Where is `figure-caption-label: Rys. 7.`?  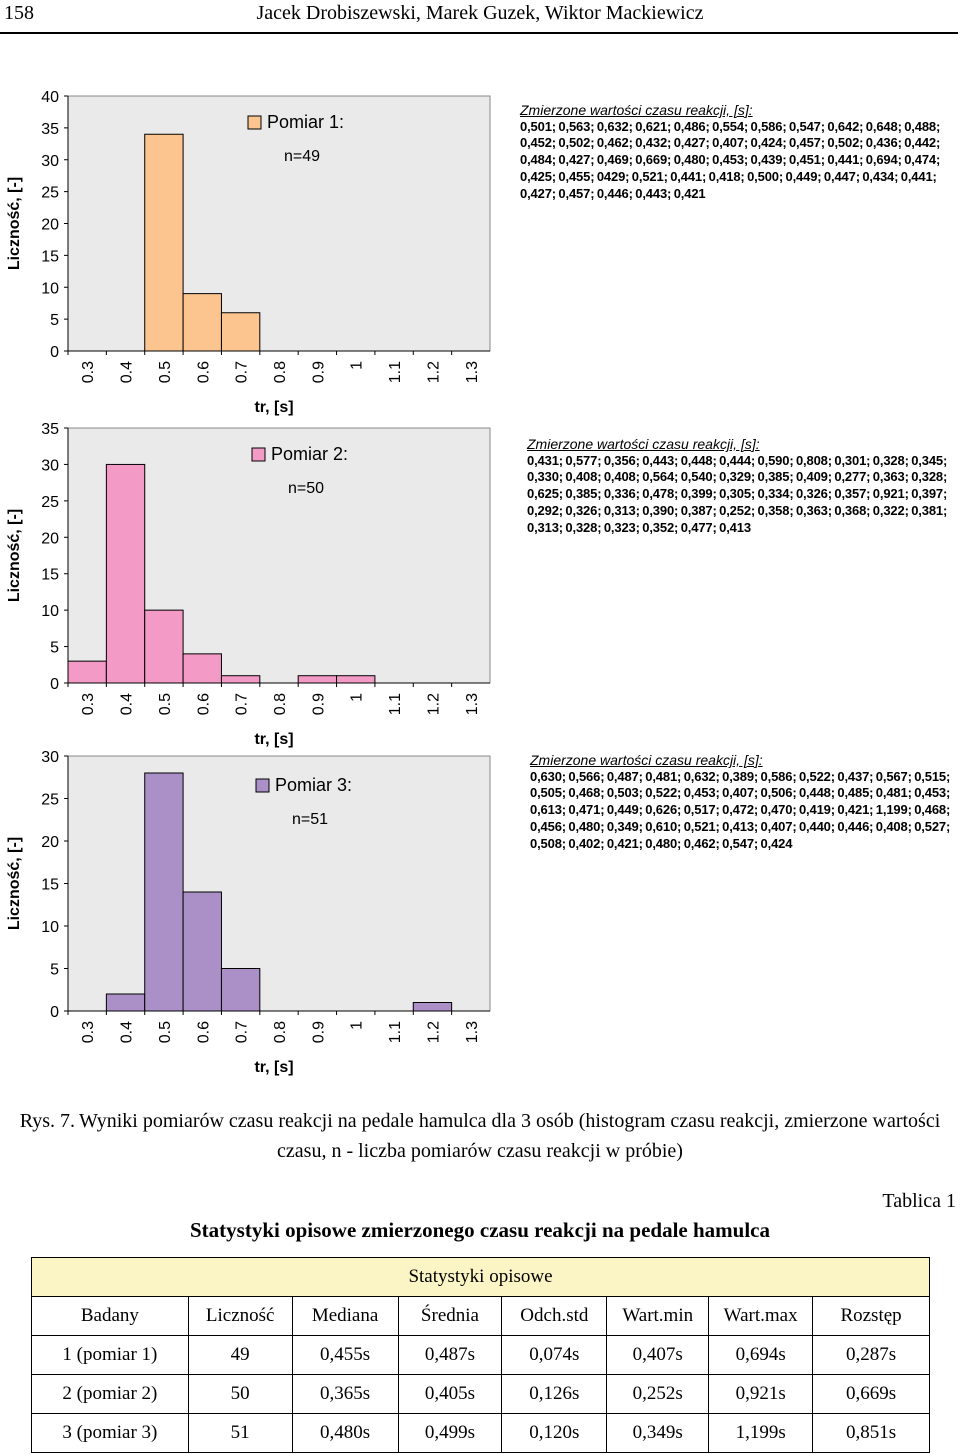 figure-caption-label: Rys. 7. is located at coordinates (47, 1121).